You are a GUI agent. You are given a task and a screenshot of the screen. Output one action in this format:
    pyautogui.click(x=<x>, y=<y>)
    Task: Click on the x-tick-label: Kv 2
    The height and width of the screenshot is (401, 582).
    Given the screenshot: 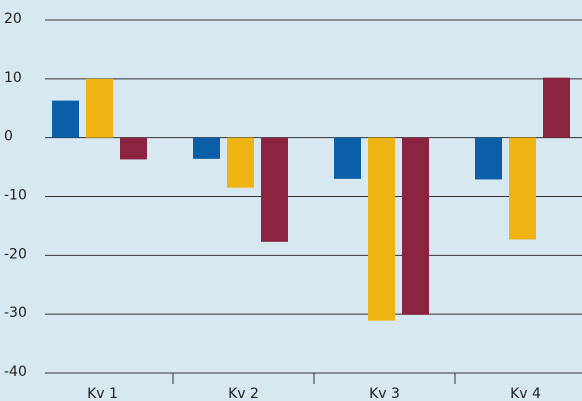 What is the action you would take?
    pyautogui.click(x=243, y=393)
    